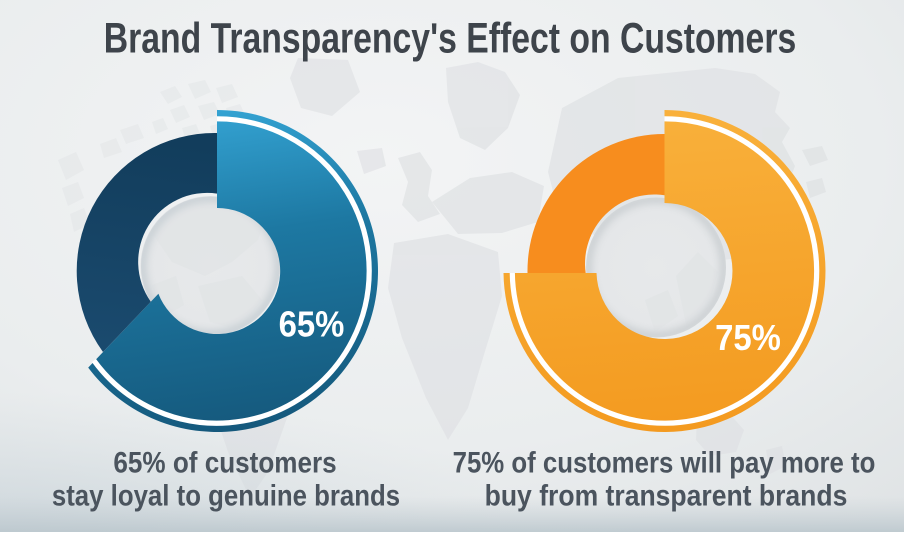  What do you see at coordinates (748, 338) in the screenshot?
I see `svg-text: 75%` at bounding box center [748, 338].